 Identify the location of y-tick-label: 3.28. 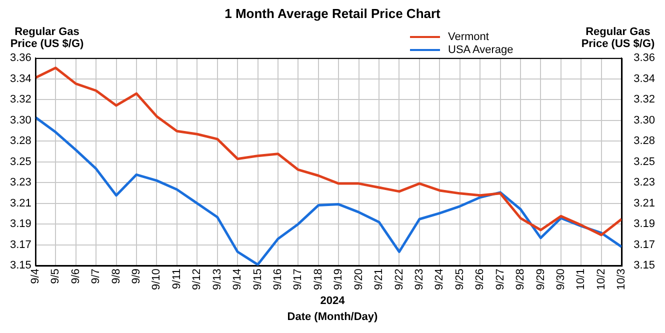
(21, 141).